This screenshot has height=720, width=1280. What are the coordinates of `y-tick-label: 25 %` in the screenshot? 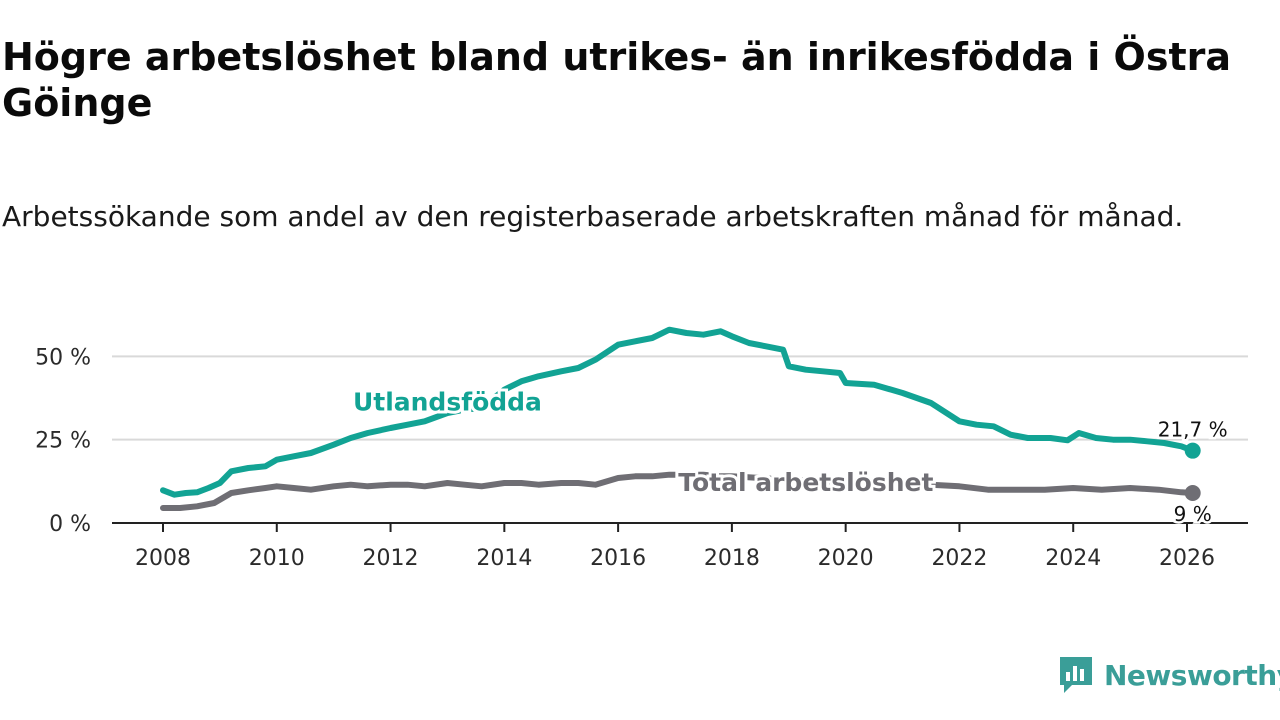 It's located at (63, 441).